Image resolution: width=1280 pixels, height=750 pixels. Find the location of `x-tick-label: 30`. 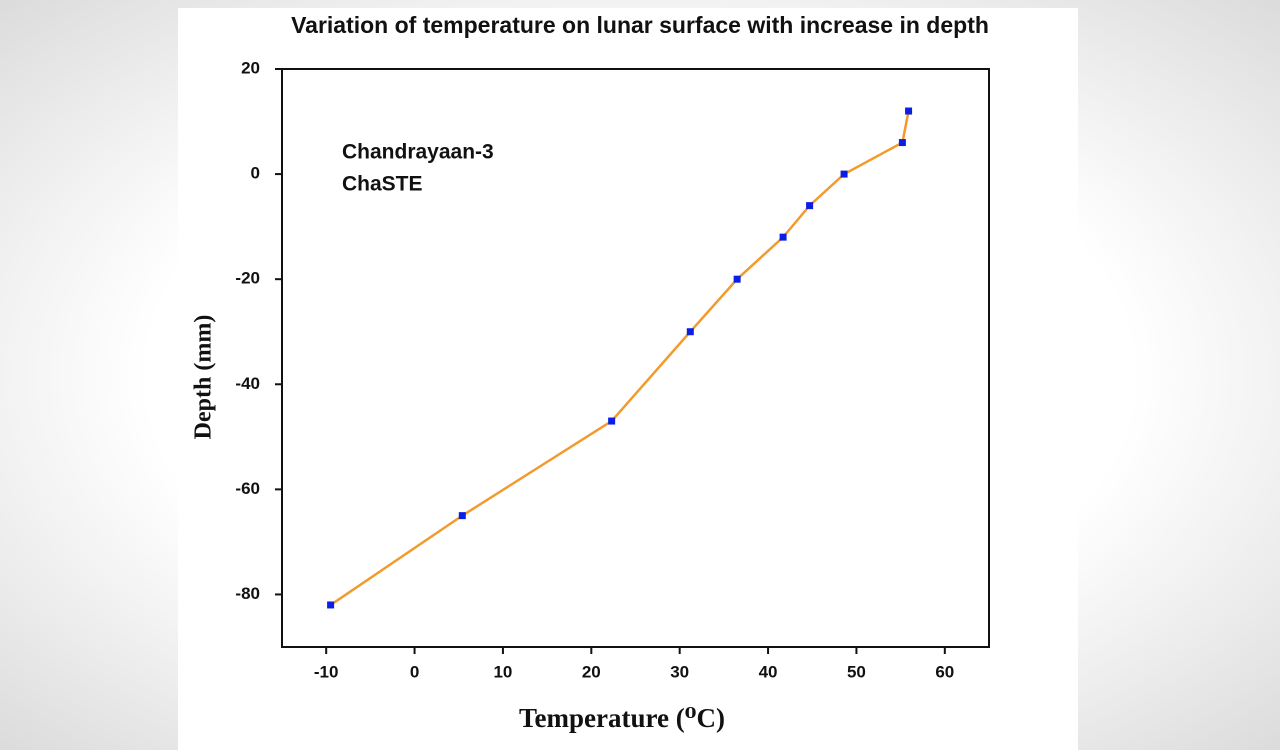

x-tick-label: 30 is located at coordinates (679, 671).